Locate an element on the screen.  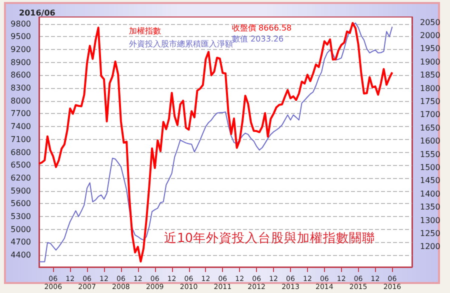
y2-tick-label: 1550 is located at coordinates (430, 154).